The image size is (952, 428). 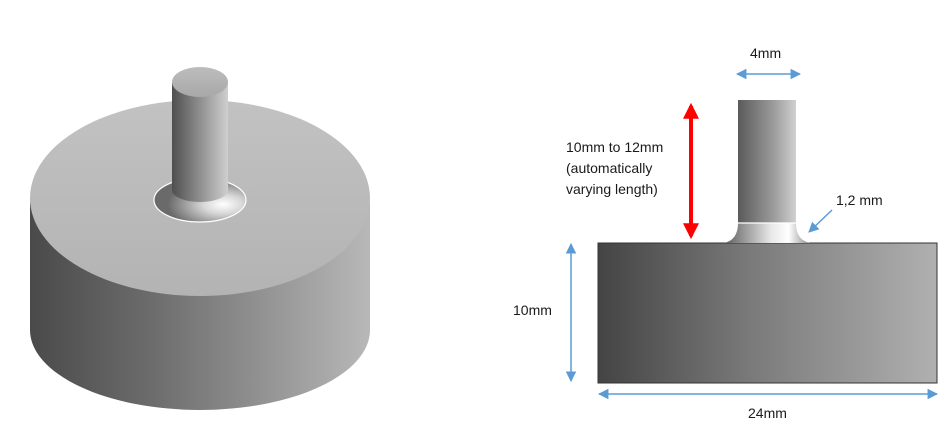 I want to click on dimension-pin-width: 4mm, so click(x=768, y=59).